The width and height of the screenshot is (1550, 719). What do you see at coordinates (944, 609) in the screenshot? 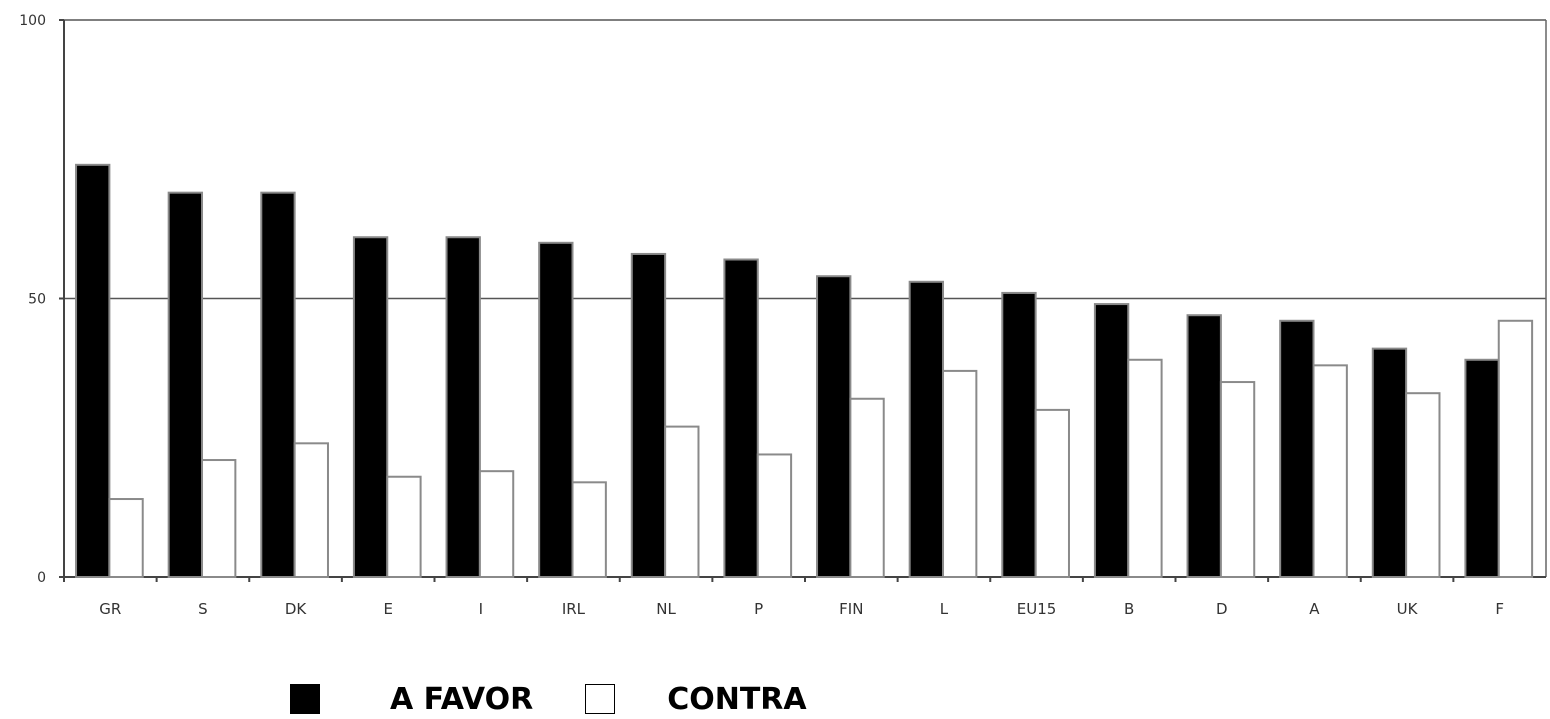
I see `x-tick-label-l: L` at bounding box center [944, 609].